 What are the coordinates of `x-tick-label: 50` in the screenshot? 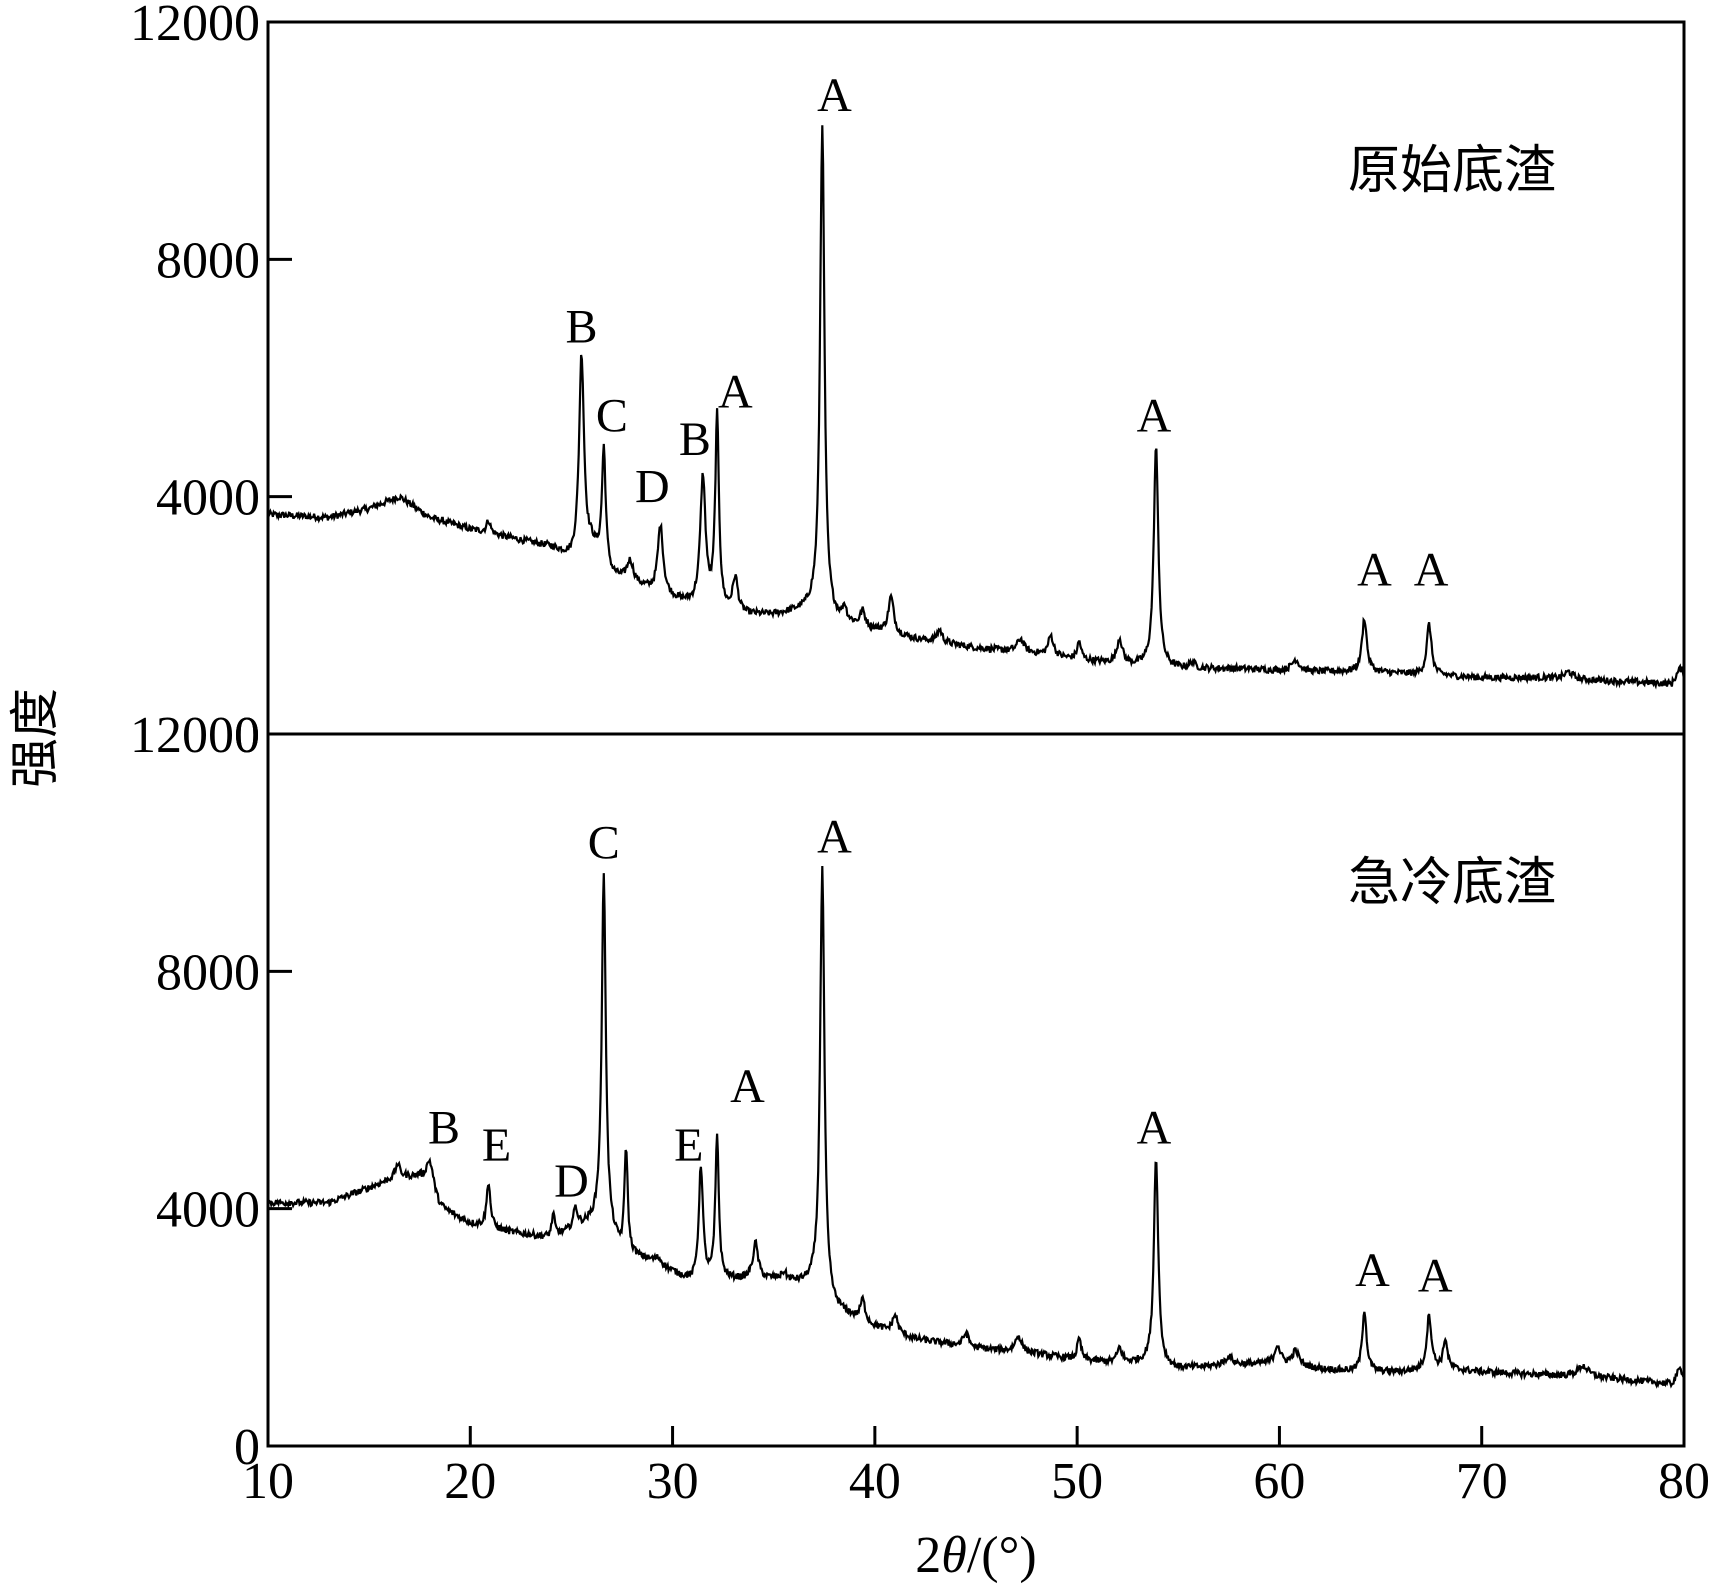 It's located at (1077, 1481).